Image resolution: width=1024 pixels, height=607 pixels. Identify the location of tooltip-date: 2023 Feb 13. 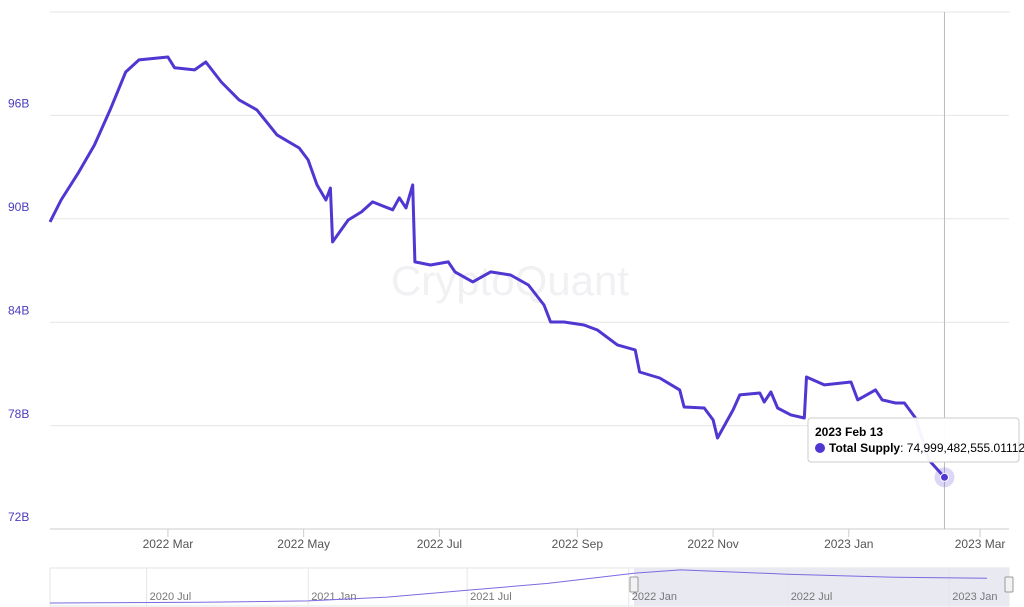
(849, 432).